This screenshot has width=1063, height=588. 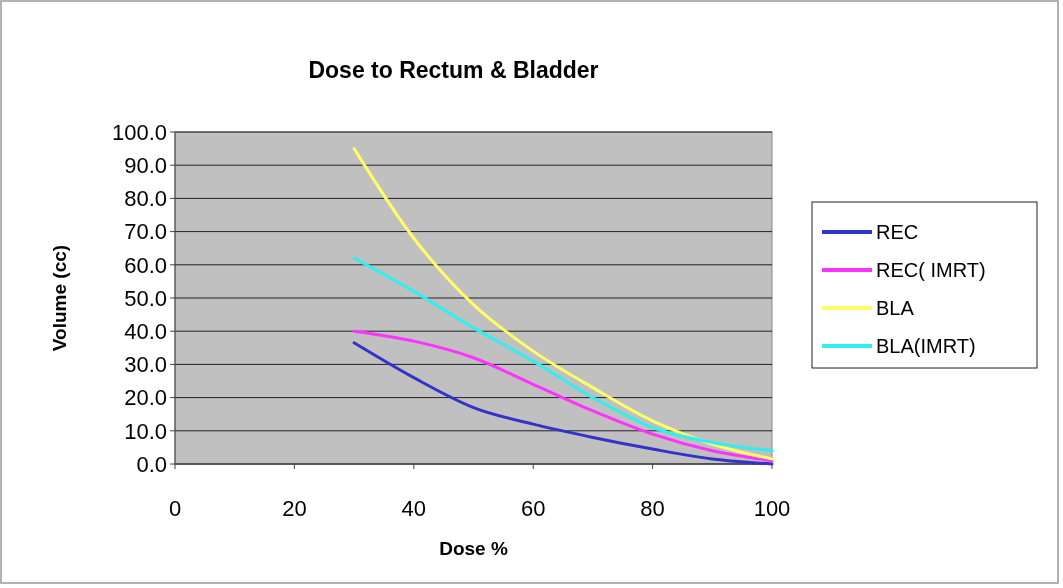 I want to click on y-tick-label: 20.0, so click(x=145, y=398).